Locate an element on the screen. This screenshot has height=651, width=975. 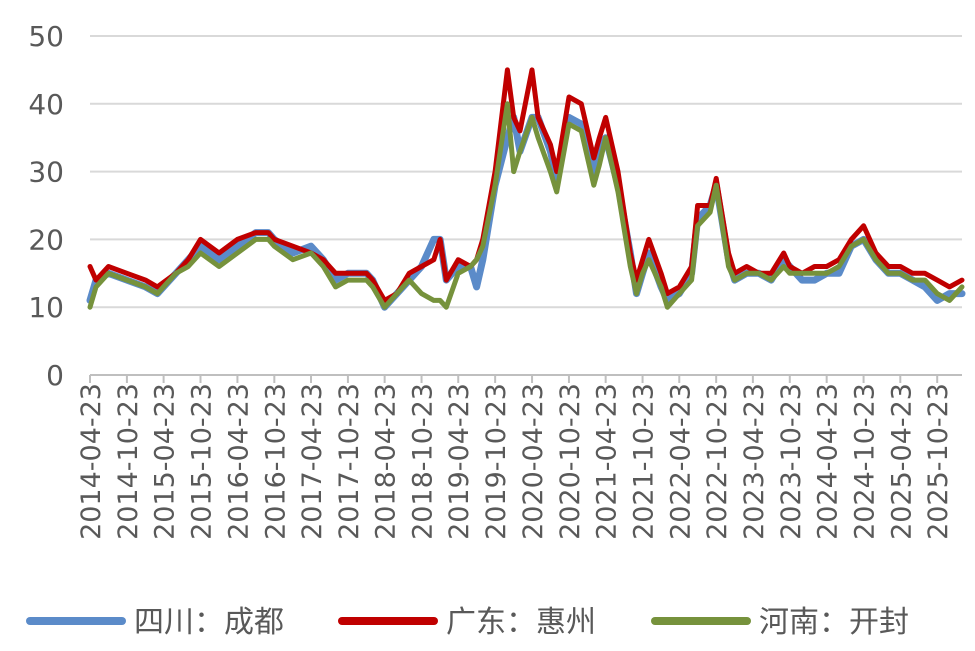
x-tick-label: 2025-04-23 is located at coordinates (901, 461).